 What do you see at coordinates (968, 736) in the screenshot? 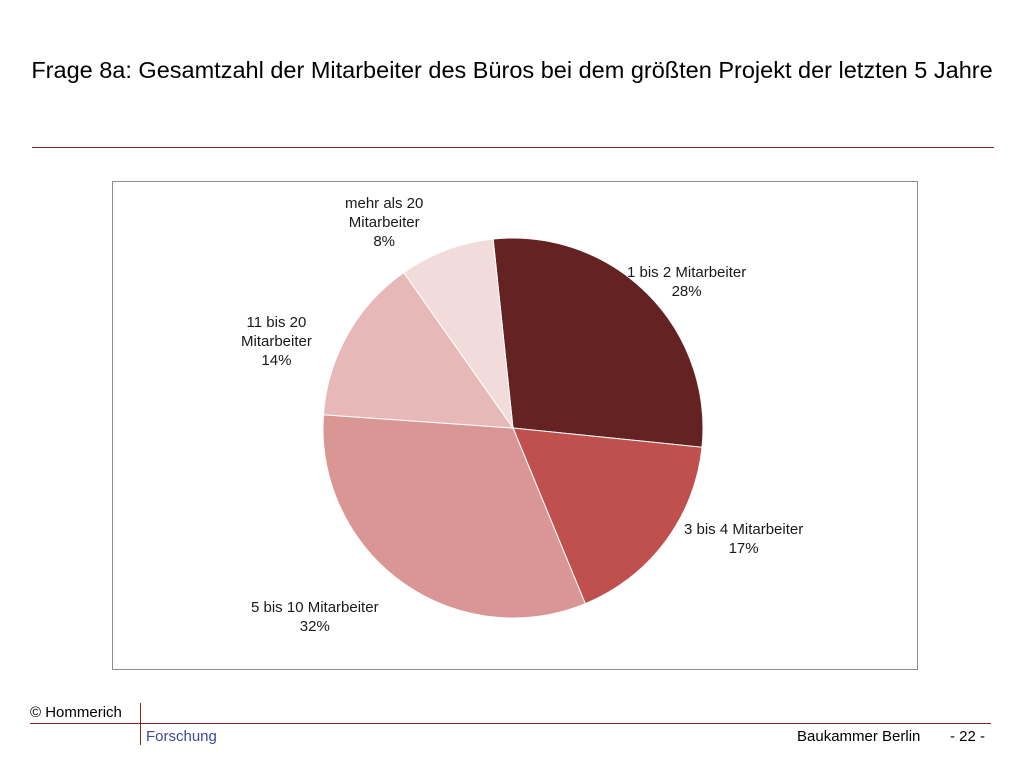
I see `footer-page-number: - 22 -` at bounding box center [968, 736].